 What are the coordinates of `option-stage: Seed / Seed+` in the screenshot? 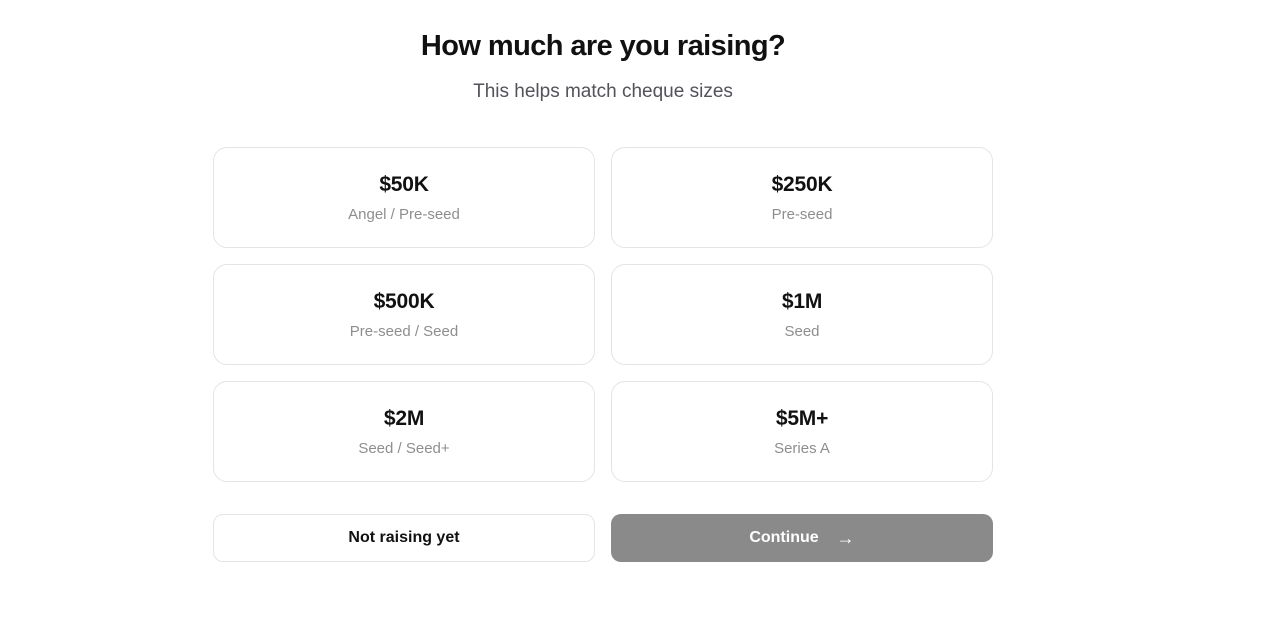 It's located at (404, 448).